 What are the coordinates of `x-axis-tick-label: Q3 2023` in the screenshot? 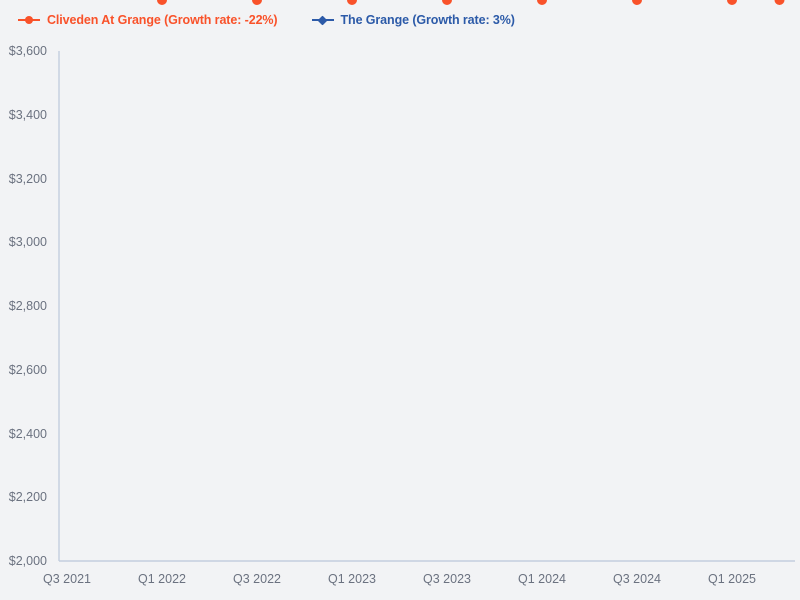 It's located at (447, 579).